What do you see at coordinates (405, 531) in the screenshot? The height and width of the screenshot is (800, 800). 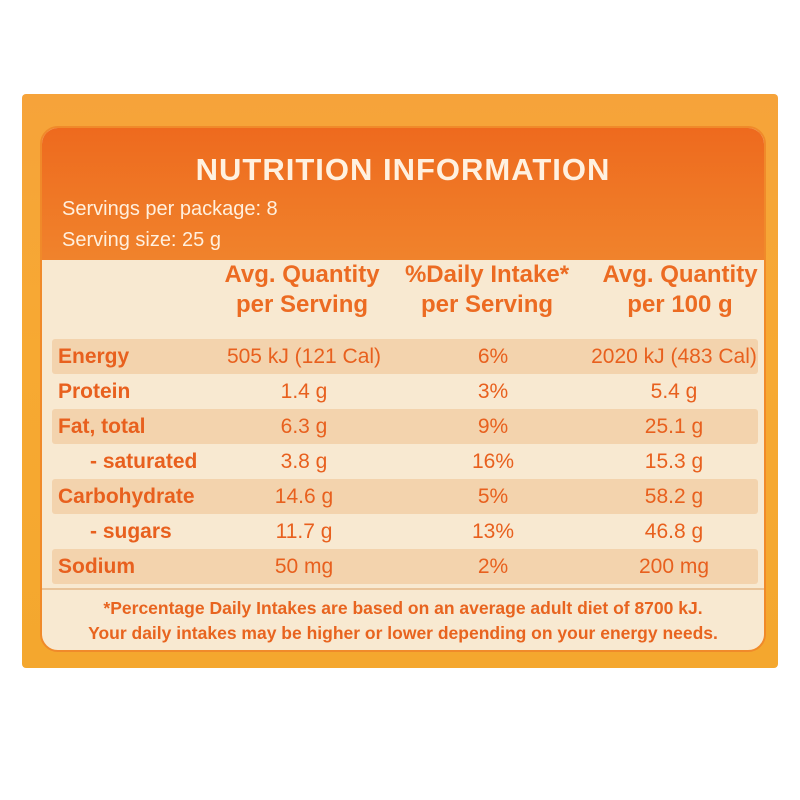 I see `table-row-sugars: - sugars 11.7 g 13% 46.8 g` at bounding box center [405, 531].